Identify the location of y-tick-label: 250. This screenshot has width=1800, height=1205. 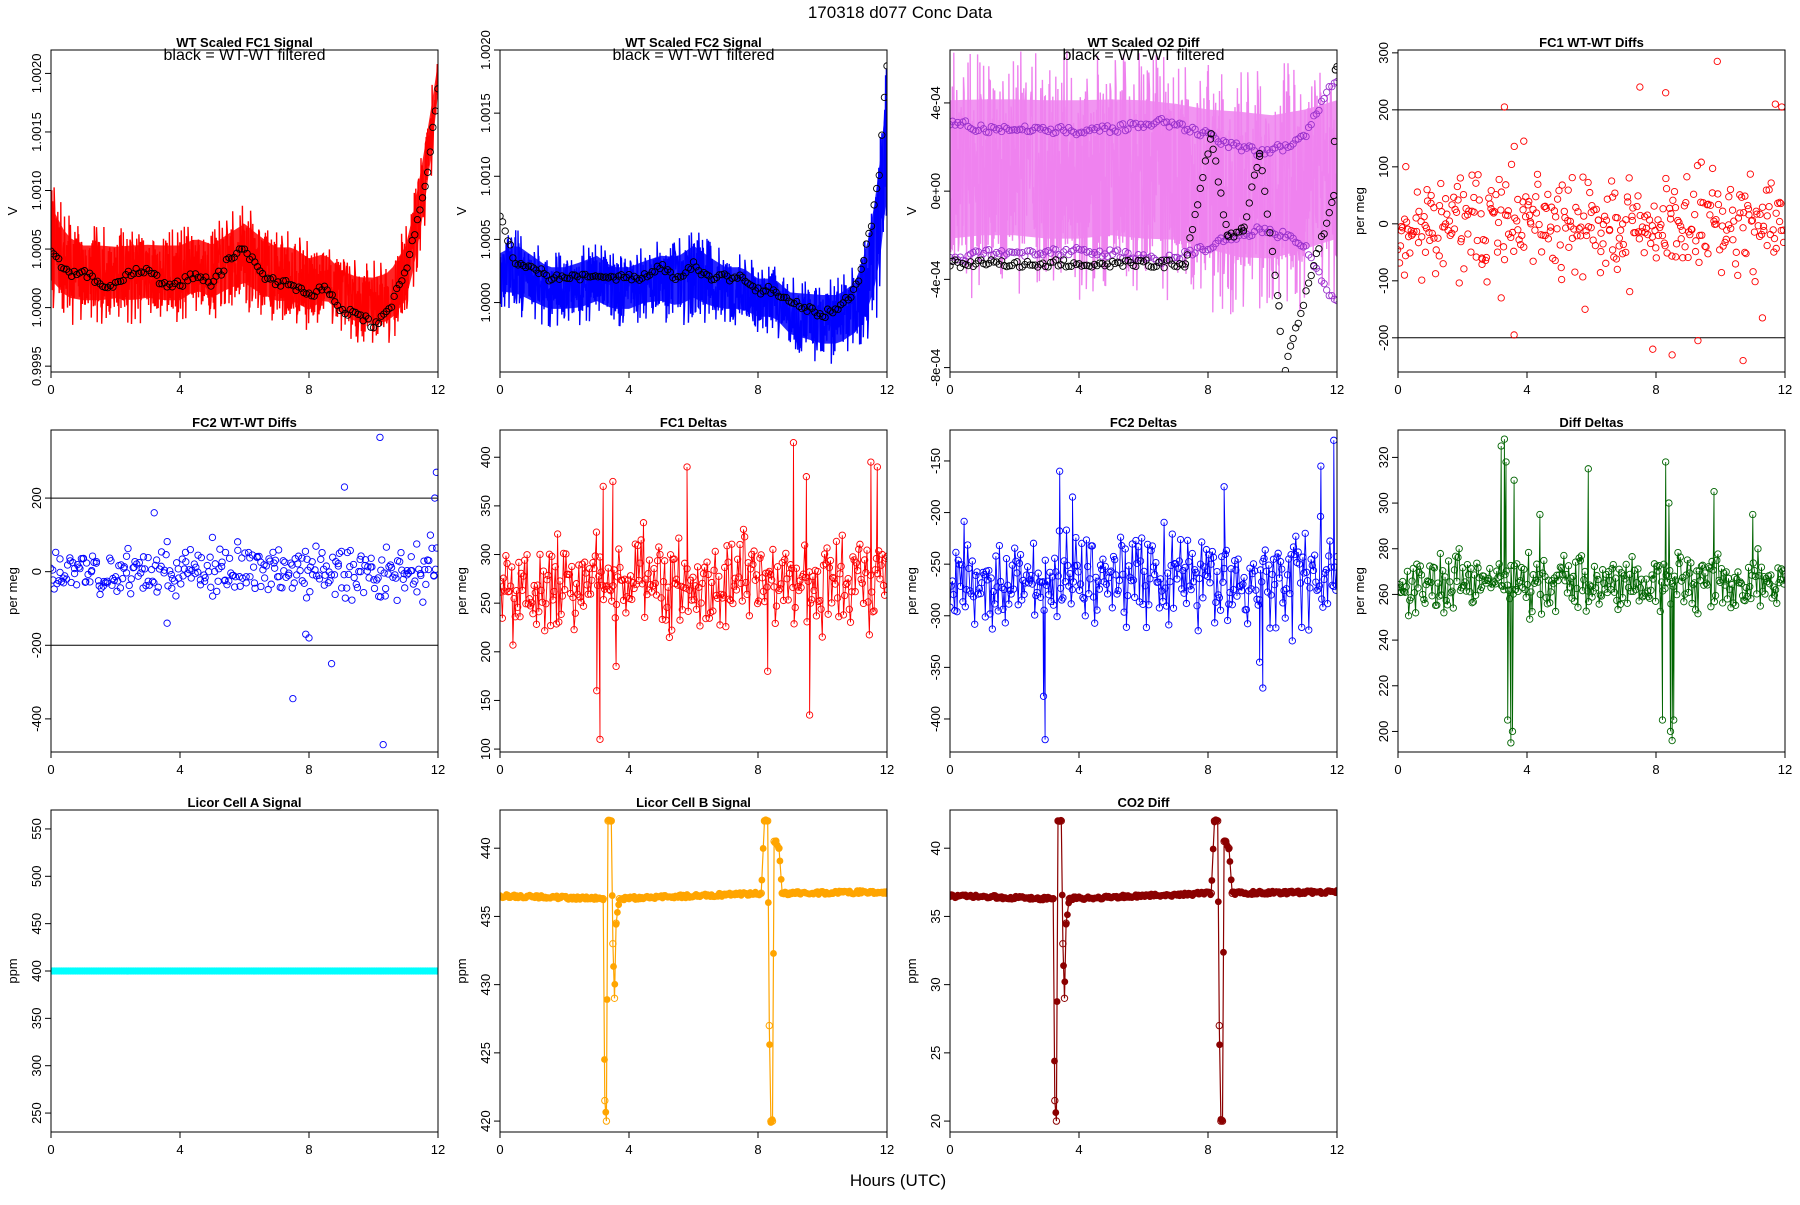
(36, 1113).